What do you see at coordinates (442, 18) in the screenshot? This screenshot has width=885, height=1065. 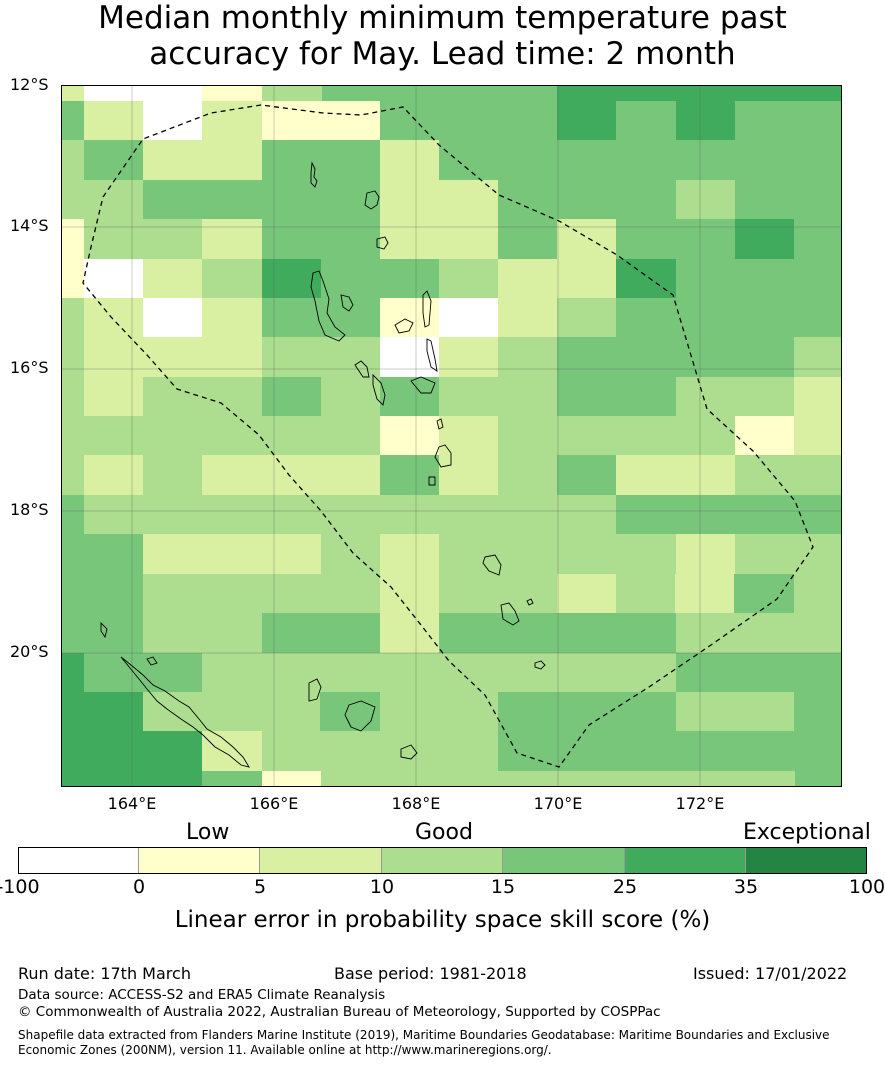 I see `title-line-1: Median monthly minimum temperature past` at bounding box center [442, 18].